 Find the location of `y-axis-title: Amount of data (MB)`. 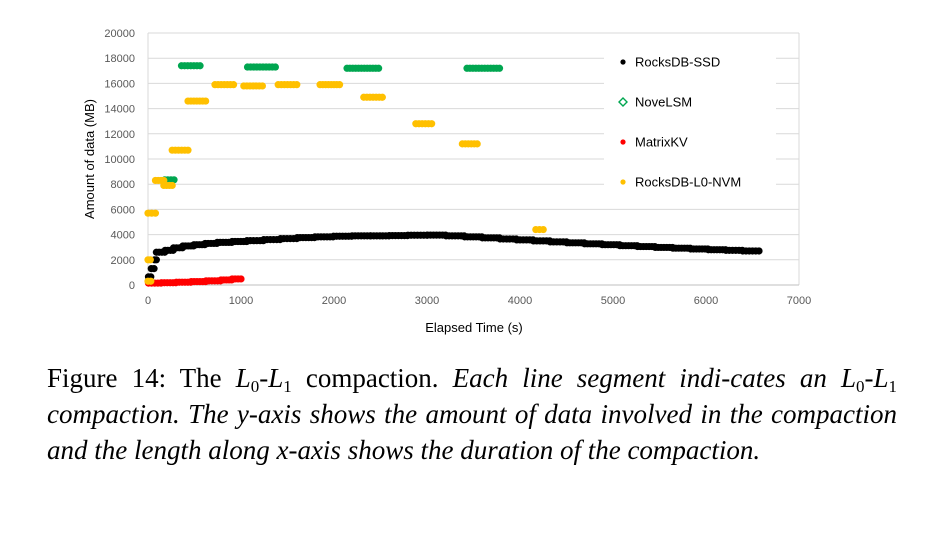

y-axis-title: Amount of data (MB) is located at coordinates (89, 159).